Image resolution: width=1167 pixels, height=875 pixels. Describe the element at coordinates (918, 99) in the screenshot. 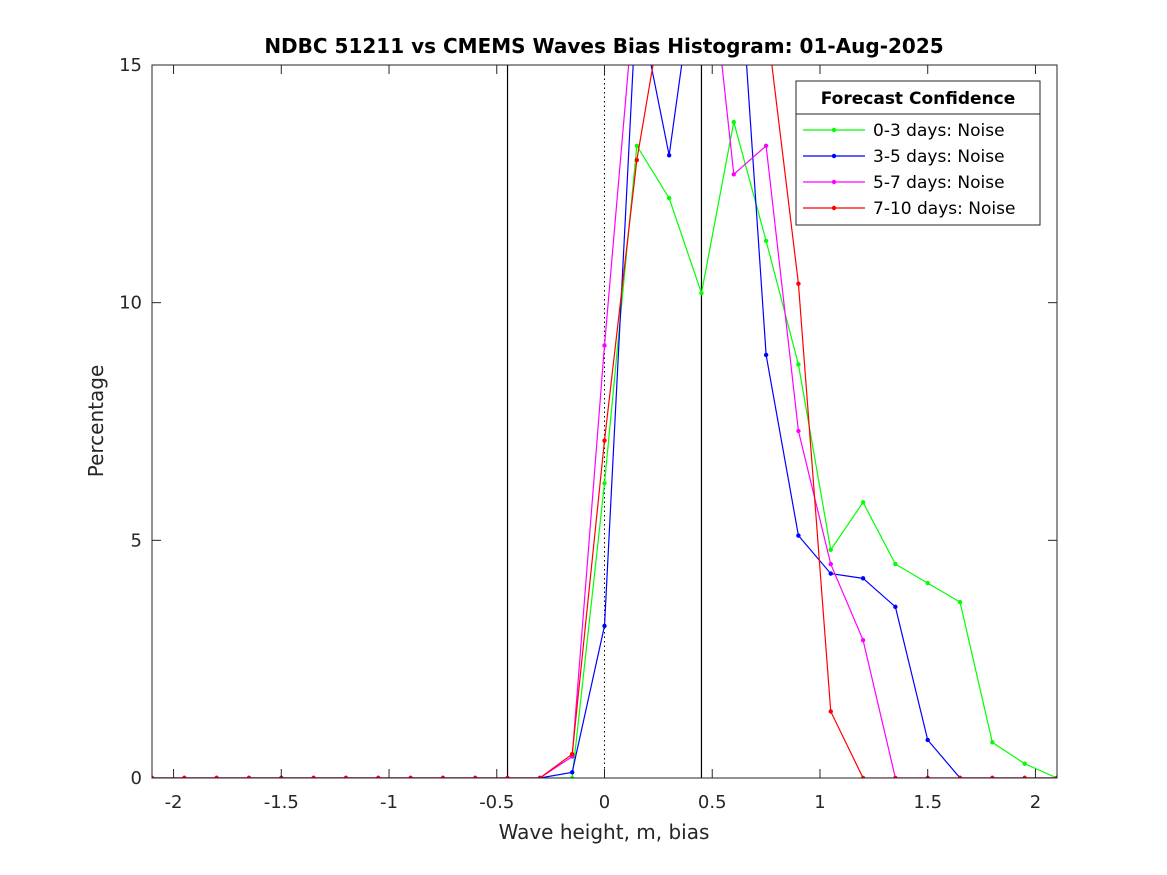

I see `legend-title: Forecast Confidence` at that location.